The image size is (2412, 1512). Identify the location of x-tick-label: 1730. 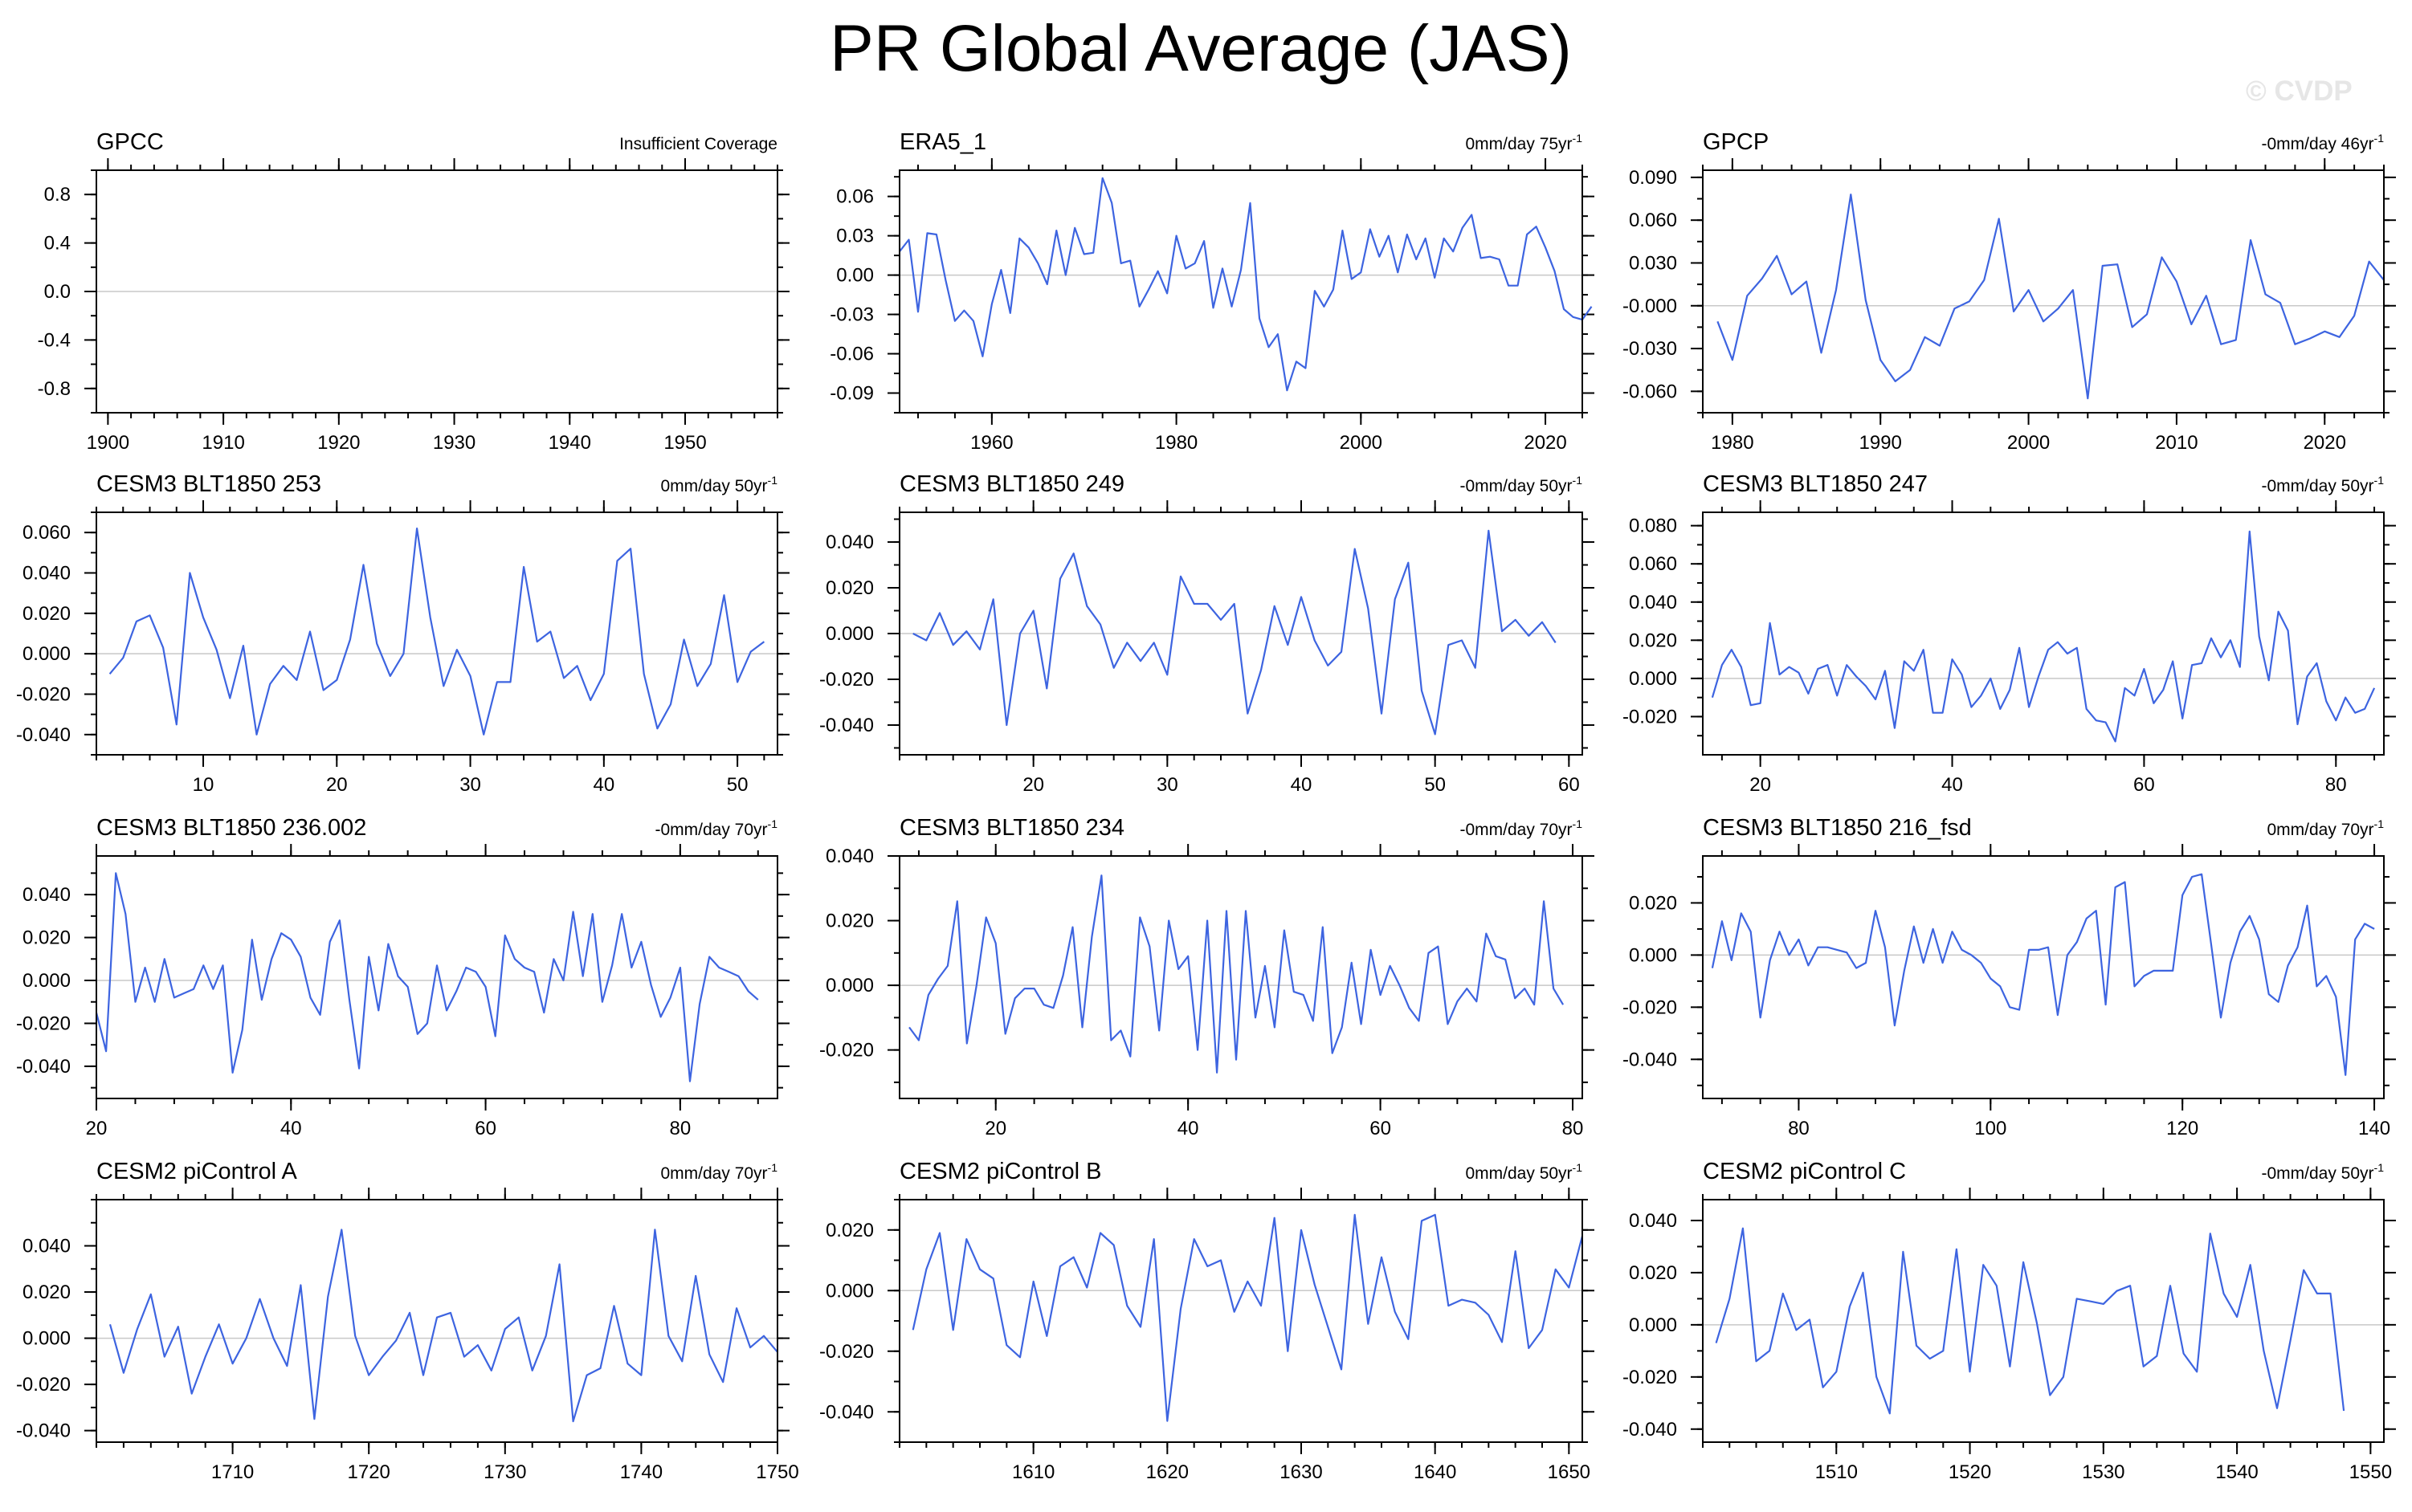
(505, 1472).